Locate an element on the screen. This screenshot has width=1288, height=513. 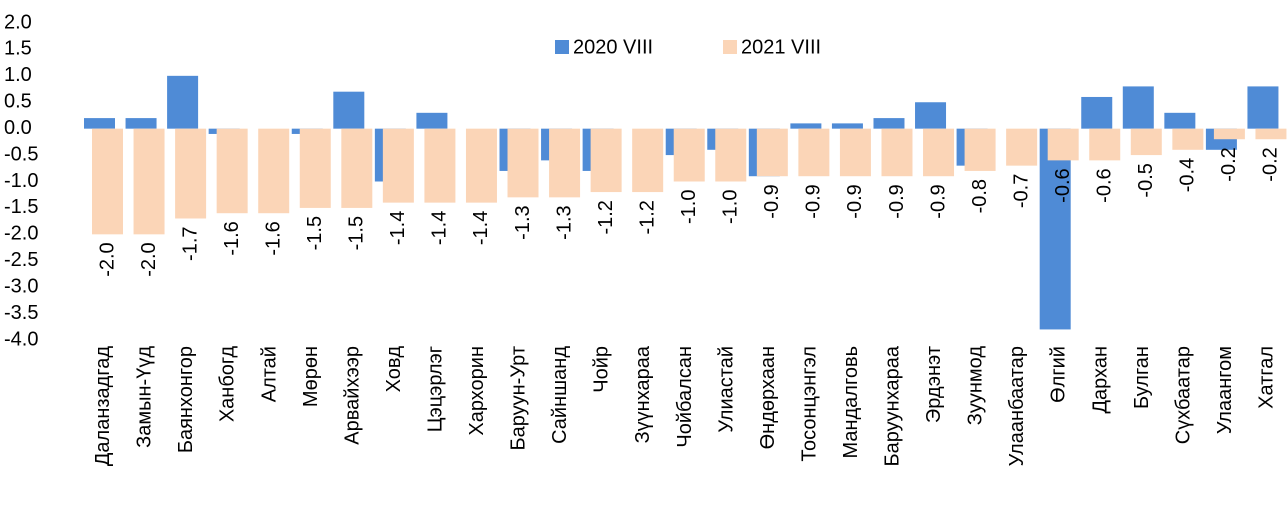
x-tick-label: Баянхонгор is located at coordinates (186, 399).